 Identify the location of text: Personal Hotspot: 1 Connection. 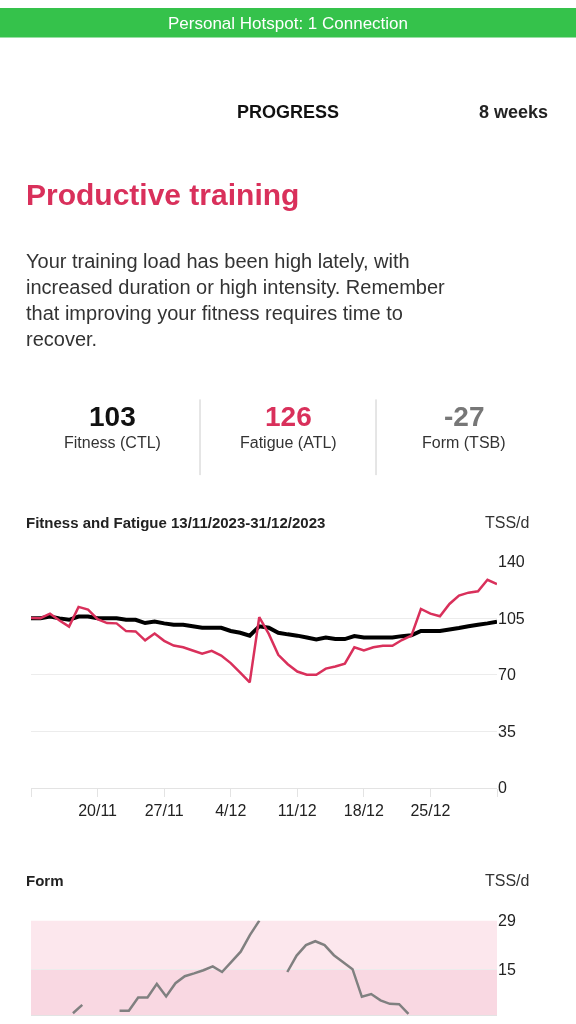
(288, 23).